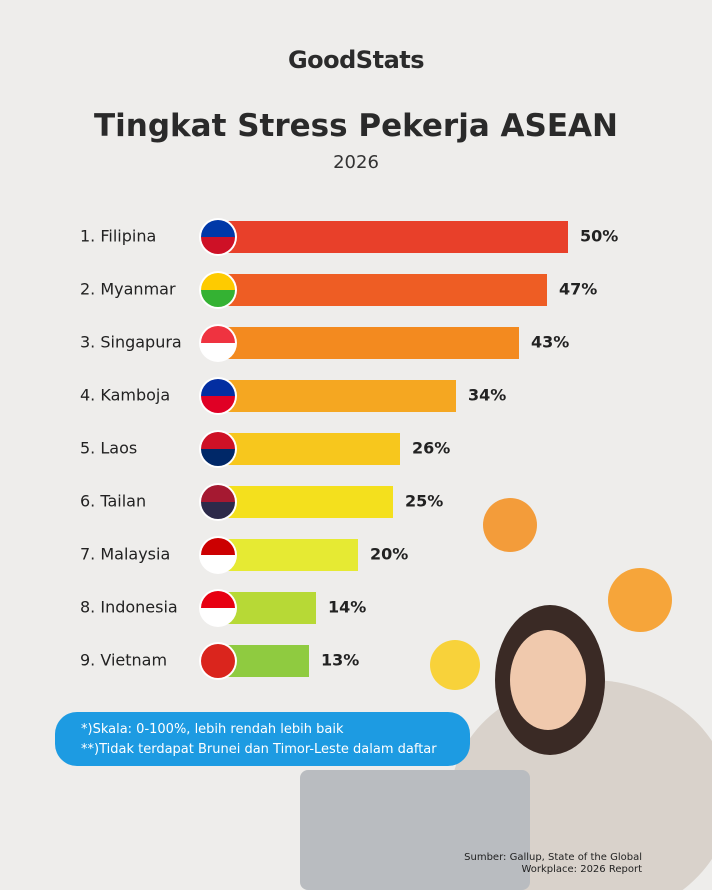 The width and height of the screenshot is (712, 890). Describe the element at coordinates (118, 236) in the screenshot. I see `category-label: 1. Filipina` at that location.